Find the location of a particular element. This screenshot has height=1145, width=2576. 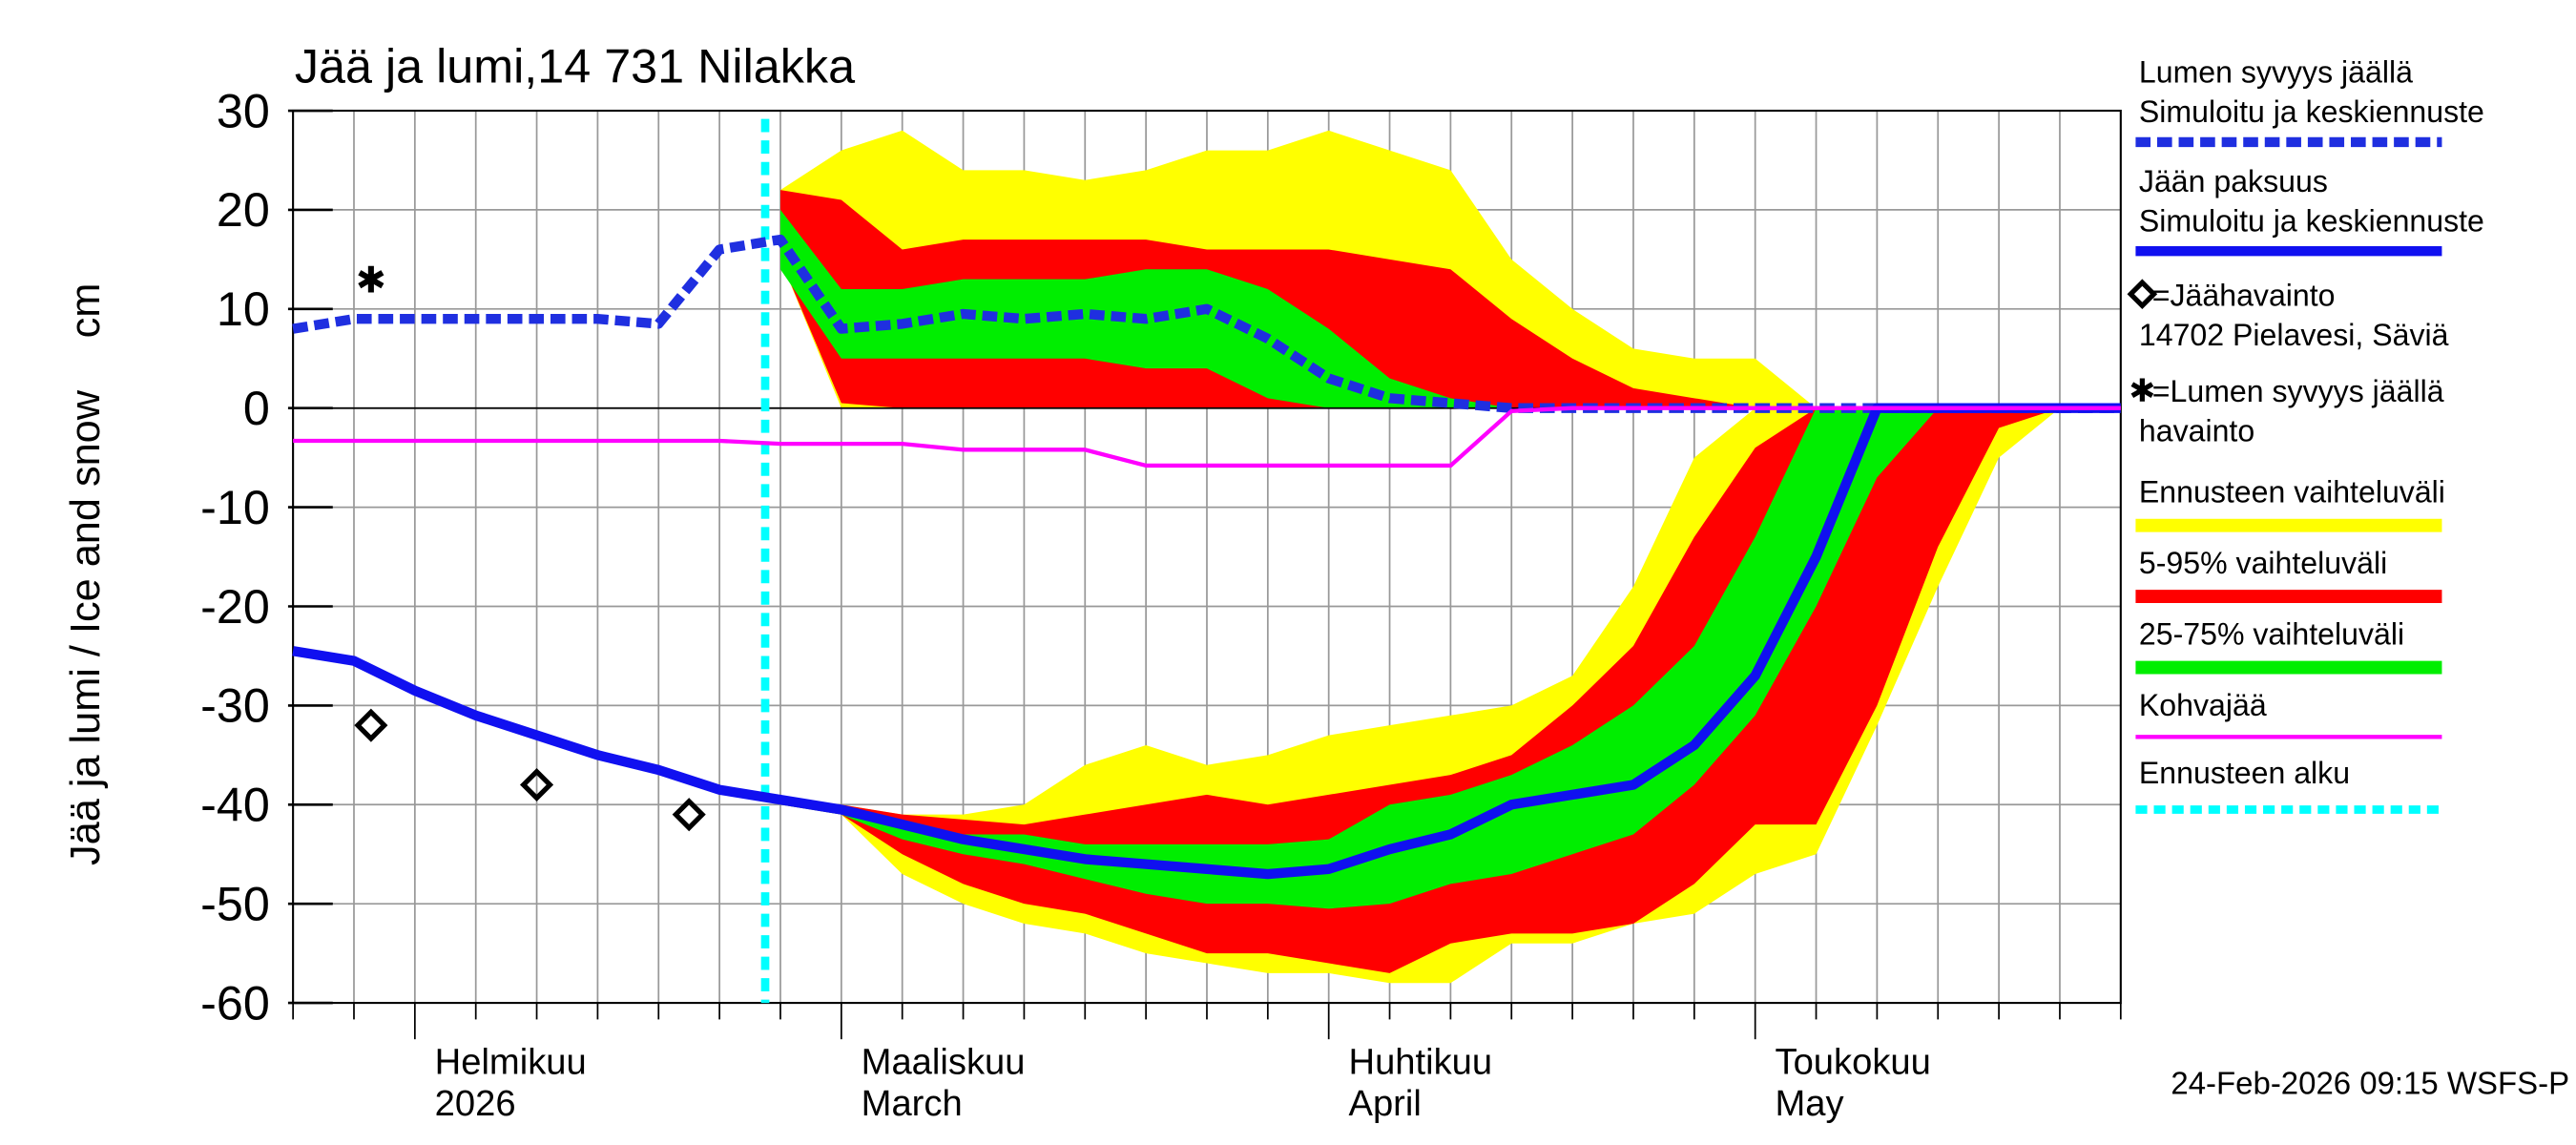

footer: 24-Feb-2026 09:15 WSFS-P is located at coordinates (2370, 1082).